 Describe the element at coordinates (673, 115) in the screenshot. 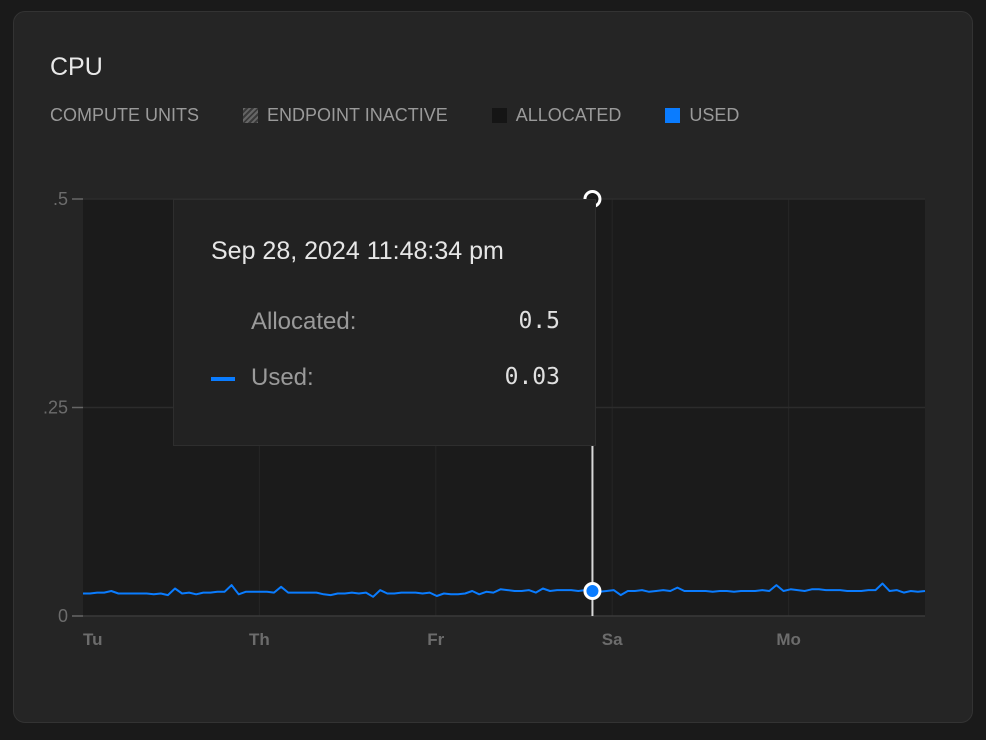

I see `used-swatch-icon` at that location.